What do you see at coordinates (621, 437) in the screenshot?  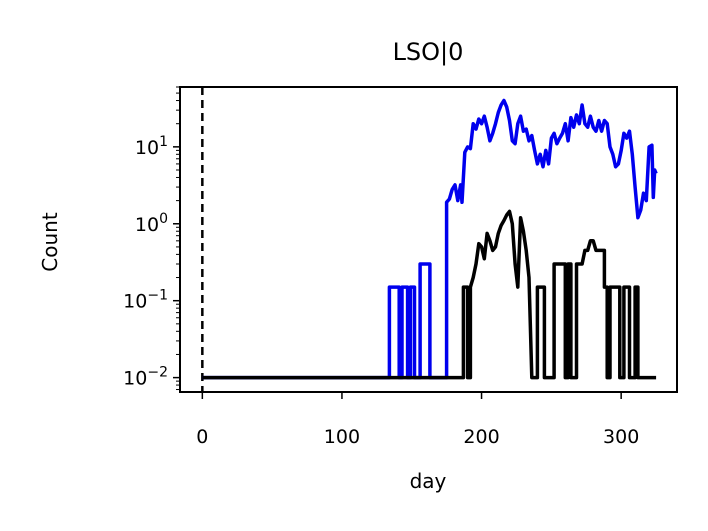 I see `x-tick-label: 300` at bounding box center [621, 437].